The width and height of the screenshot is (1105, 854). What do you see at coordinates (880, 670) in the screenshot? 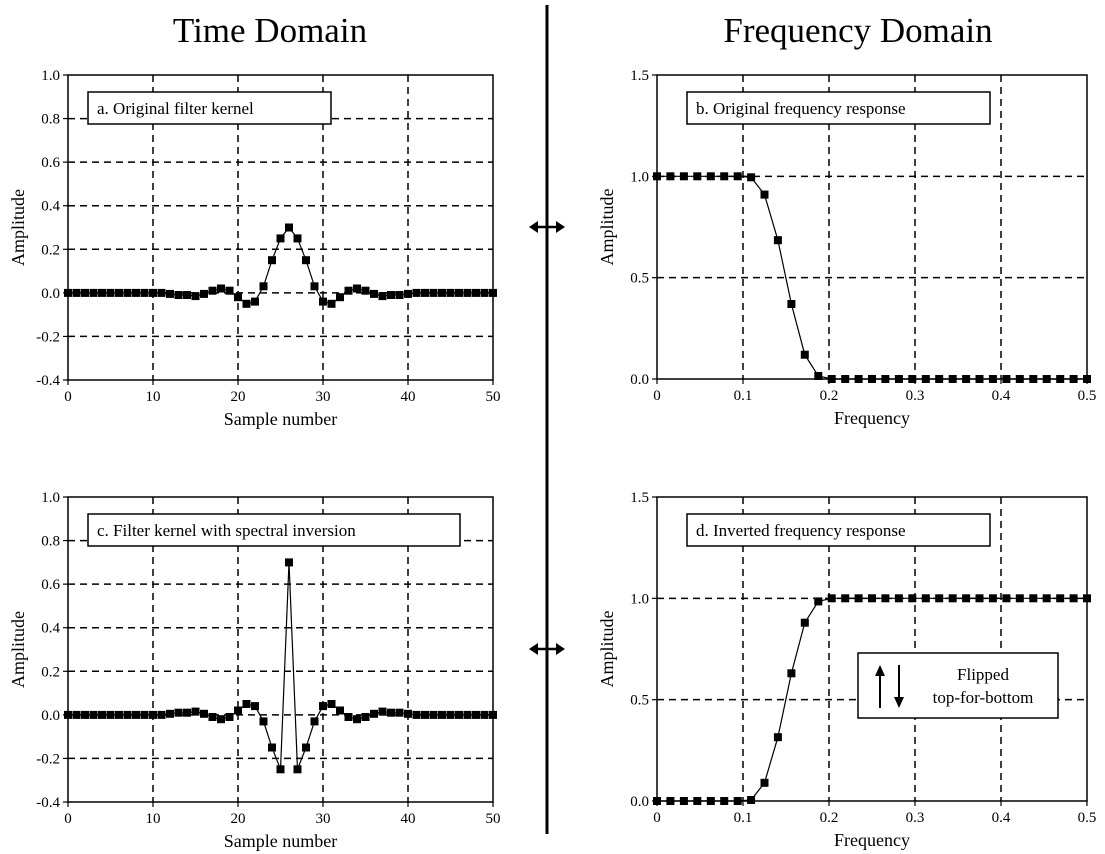
I see `up-arrow-head` at bounding box center [880, 670].